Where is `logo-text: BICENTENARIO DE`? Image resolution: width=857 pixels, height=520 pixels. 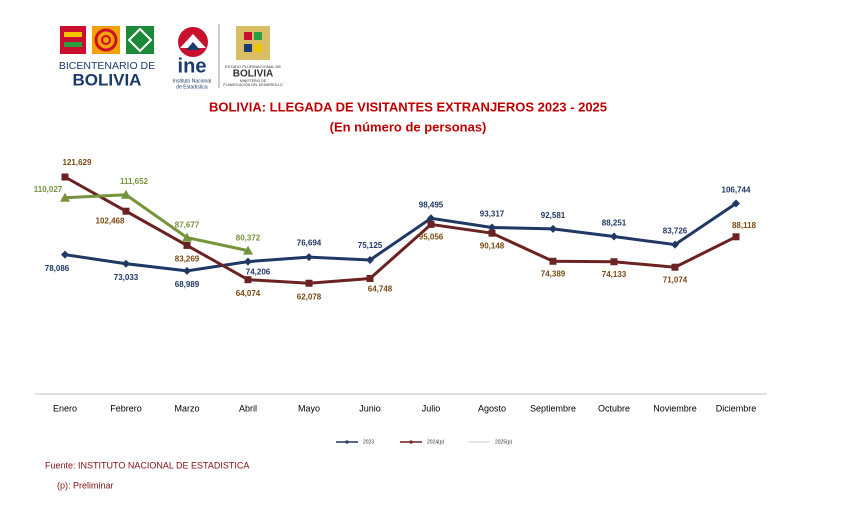 logo-text: BICENTENARIO DE is located at coordinates (107, 66).